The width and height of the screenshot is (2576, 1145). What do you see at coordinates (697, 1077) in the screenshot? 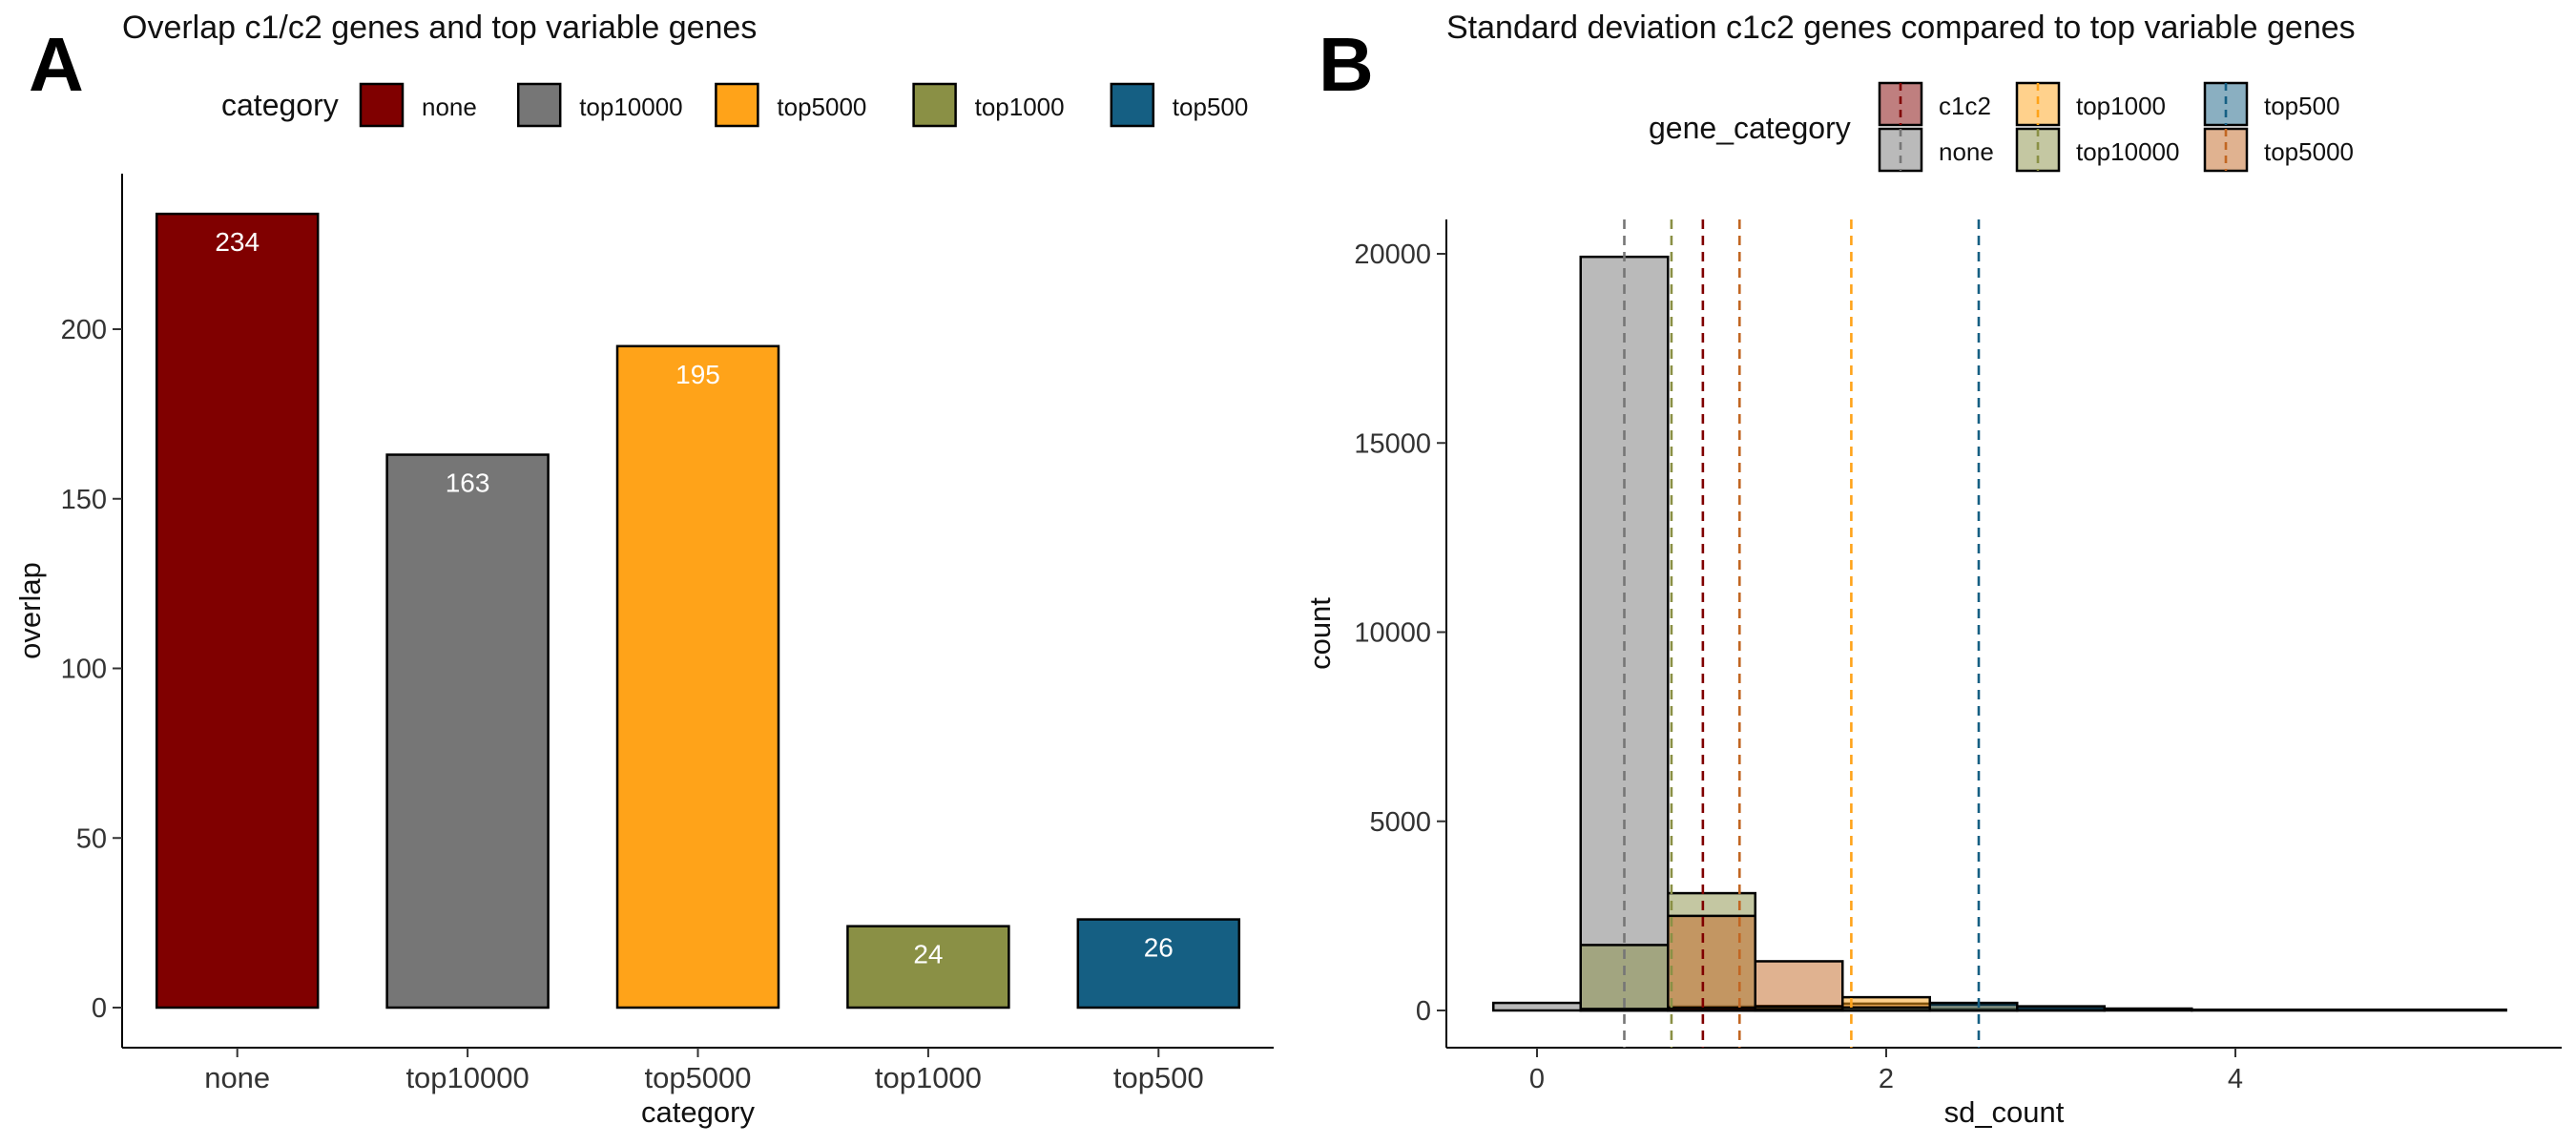
I see `x-tick-label: top5000` at bounding box center [697, 1077].